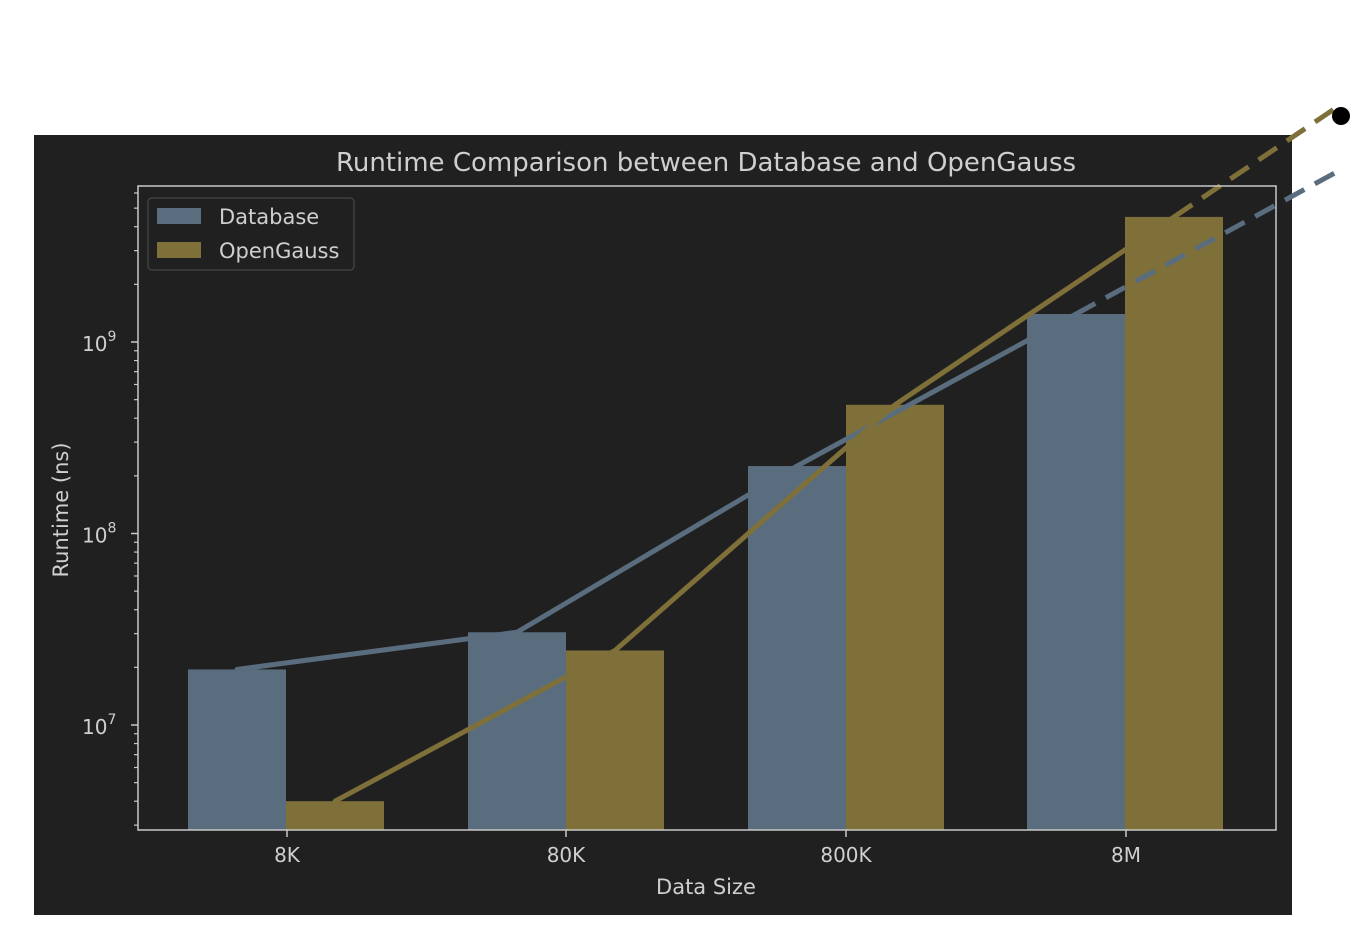 The width and height of the screenshot is (1359, 935). Describe the element at coordinates (895, 617) in the screenshot. I see `bar-opengauss-800k` at that location.